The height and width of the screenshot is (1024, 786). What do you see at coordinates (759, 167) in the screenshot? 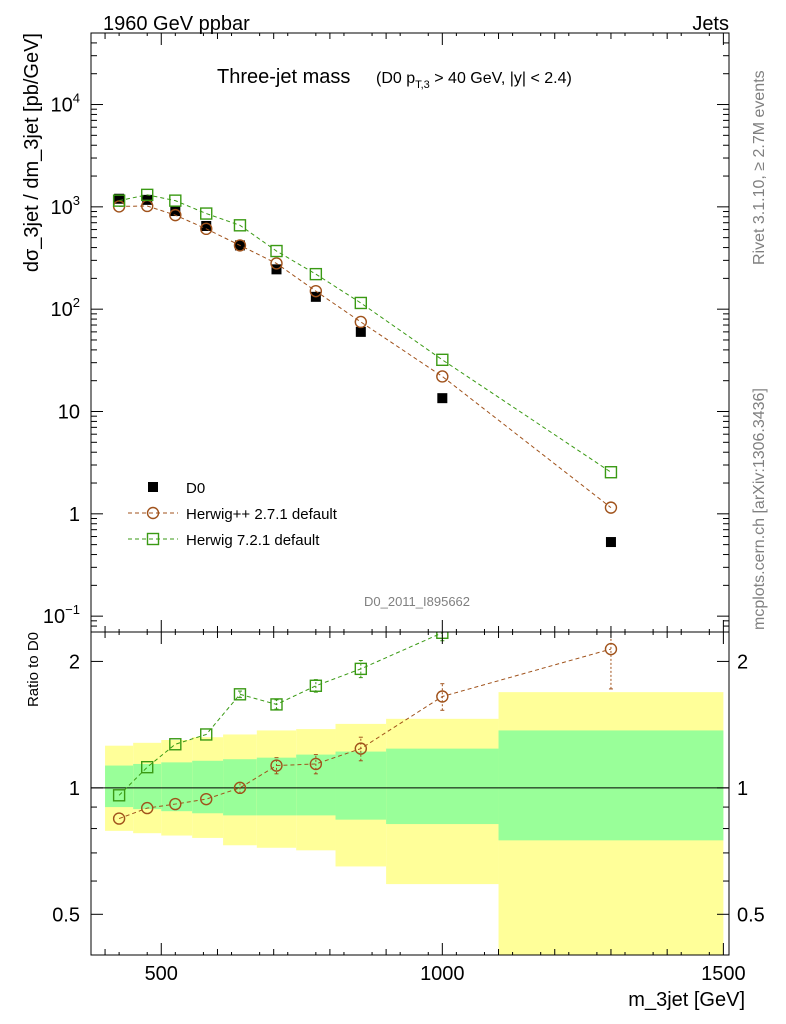
I see `rivet-version-label: Rivet 3.1.10, ≥ 2.7M events` at bounding box center [759, 167].